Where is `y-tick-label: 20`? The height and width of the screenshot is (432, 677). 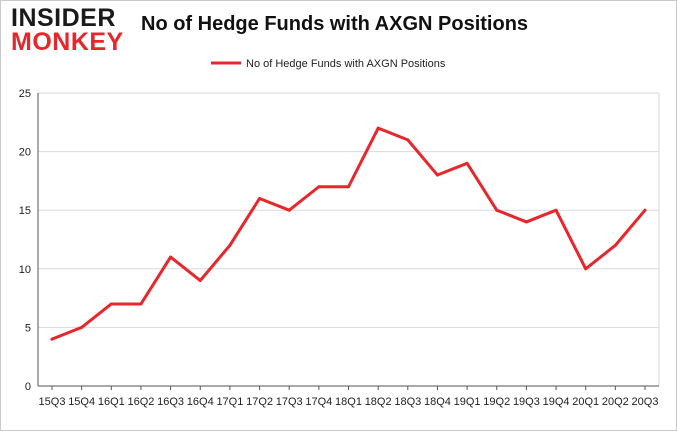 y-tick-label: 20 is located at coordinates (25, 153).